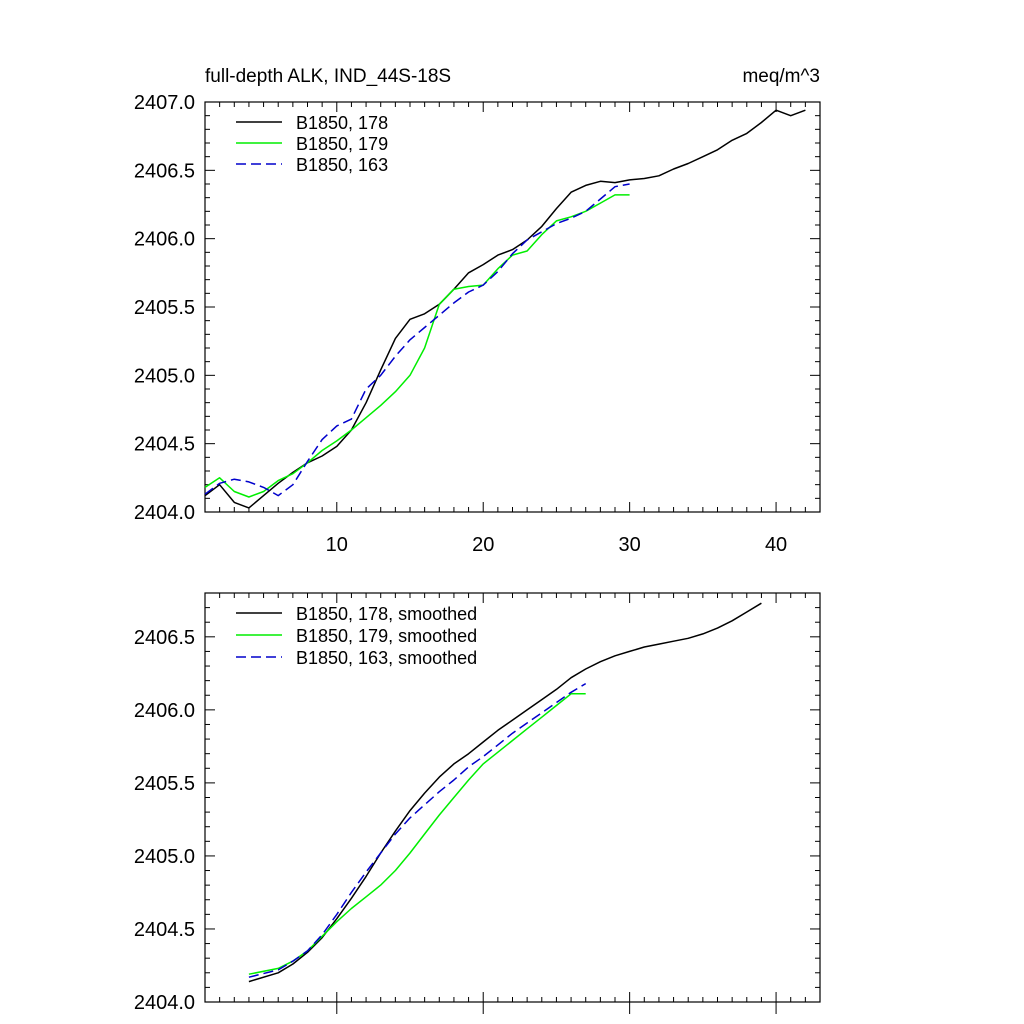  I want to click on x-tick-label: 20, so click(483, 545).